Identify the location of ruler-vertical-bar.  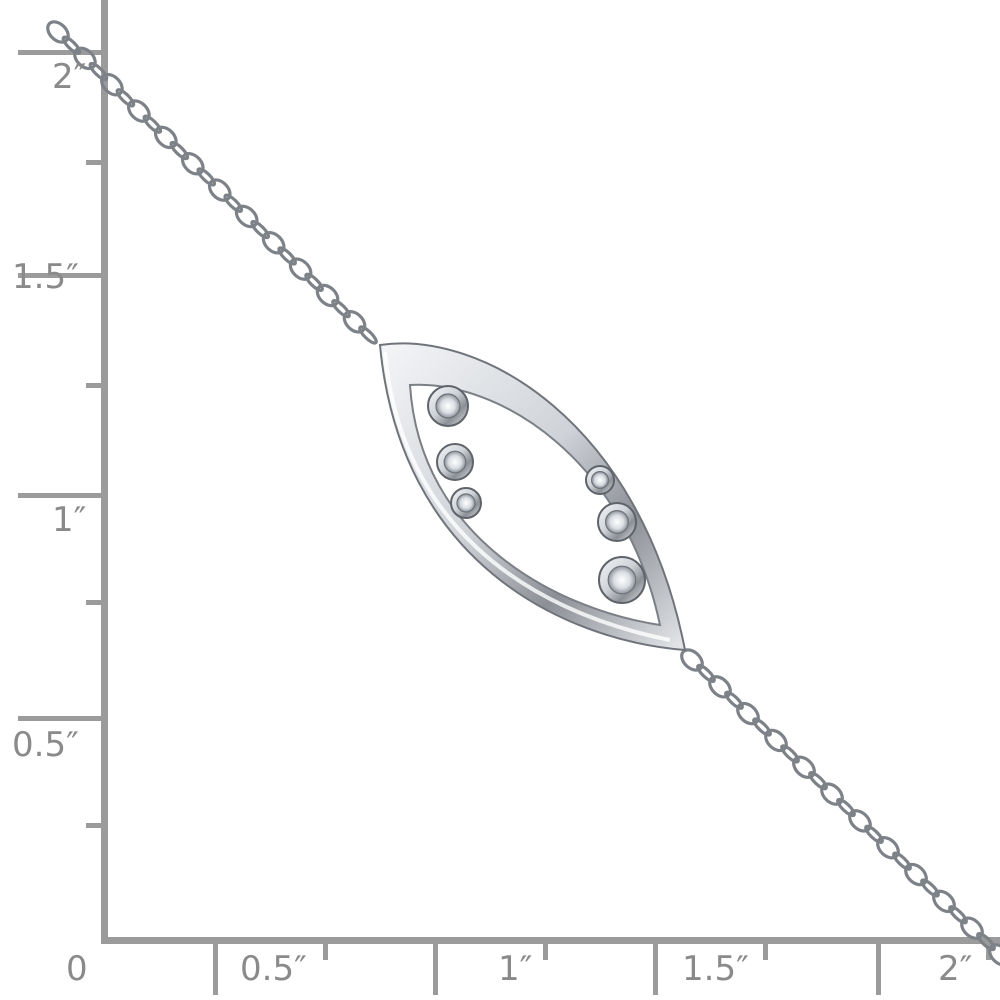
(104, 472).